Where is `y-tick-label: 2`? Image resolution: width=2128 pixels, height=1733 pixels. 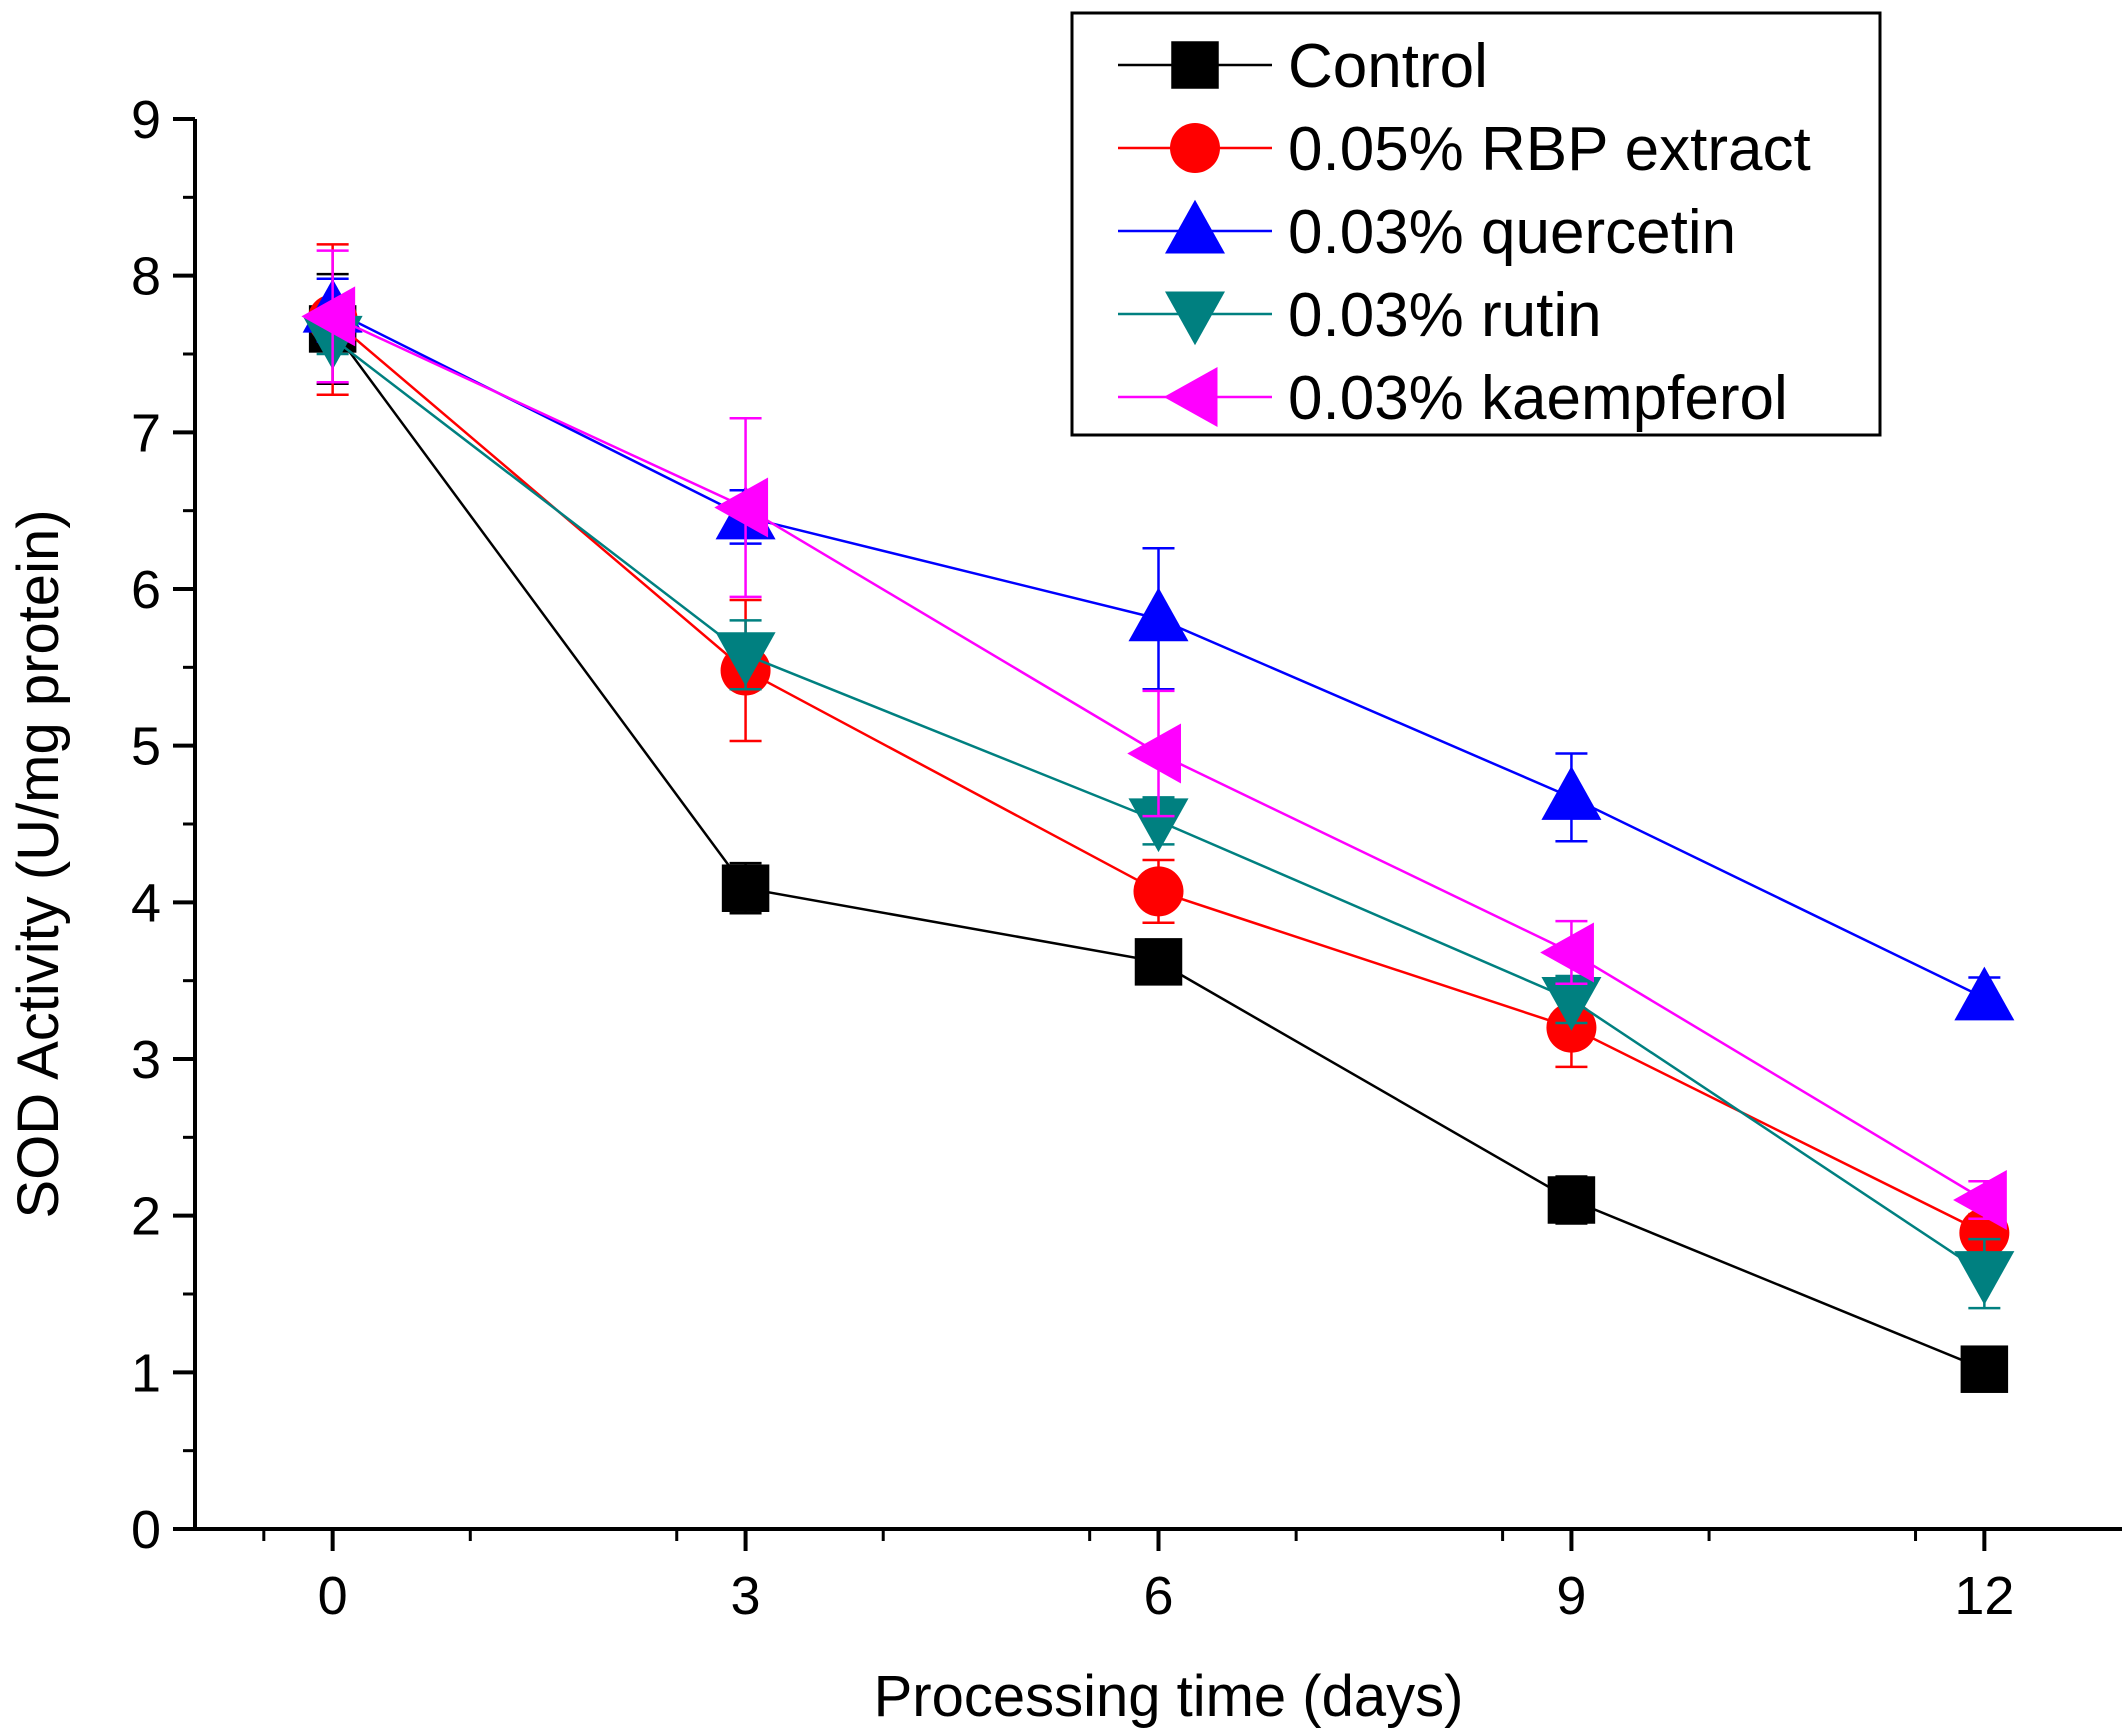 y-tick-label: 2 is located at coordinates (146, 1217).